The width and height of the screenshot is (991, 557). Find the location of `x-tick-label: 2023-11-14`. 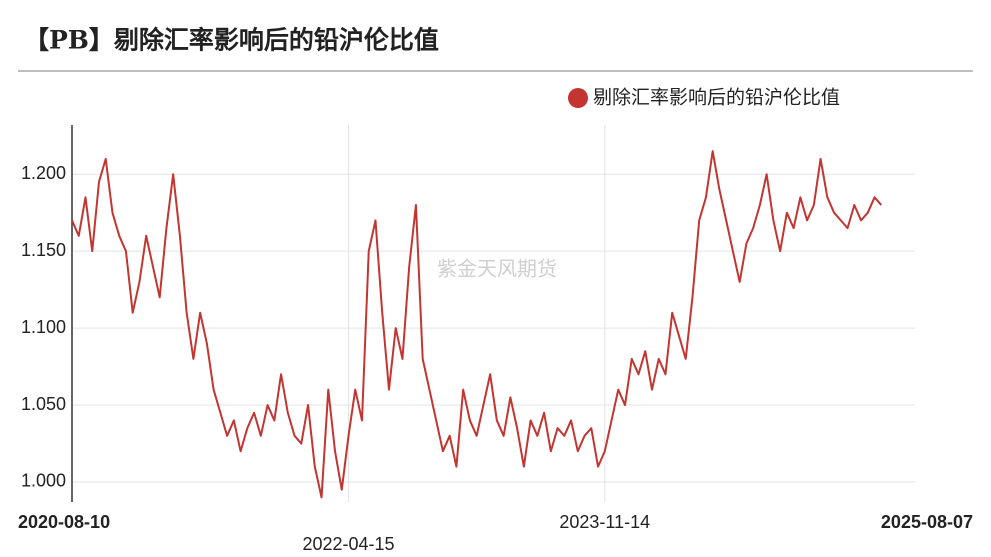

x-tick-label: 2023-11-14 is located at coordinates (604, 522).